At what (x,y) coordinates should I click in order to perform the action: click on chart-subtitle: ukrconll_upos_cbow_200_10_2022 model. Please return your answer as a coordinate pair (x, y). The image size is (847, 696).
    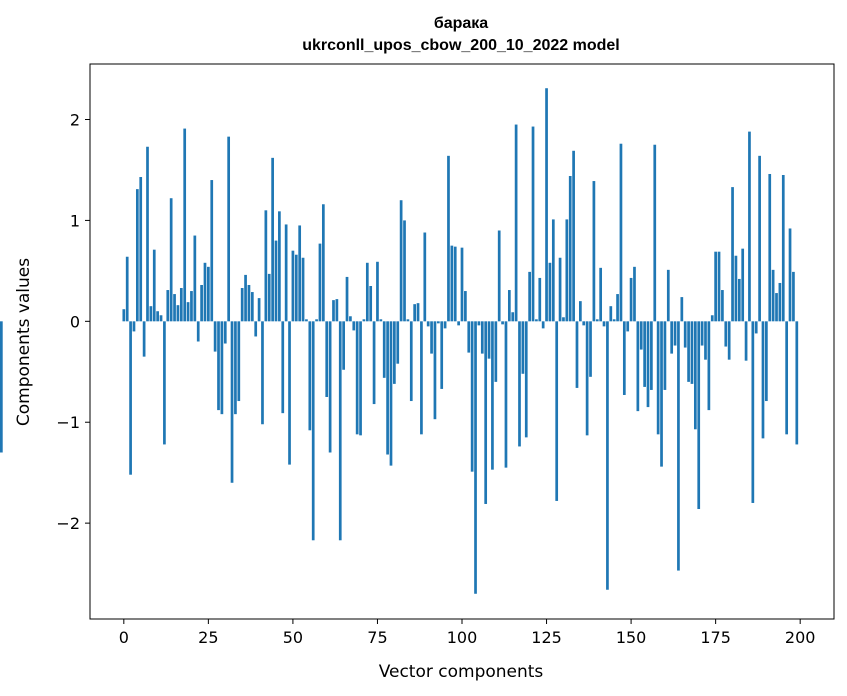
    Looking at the image, I should click on (460, 45).